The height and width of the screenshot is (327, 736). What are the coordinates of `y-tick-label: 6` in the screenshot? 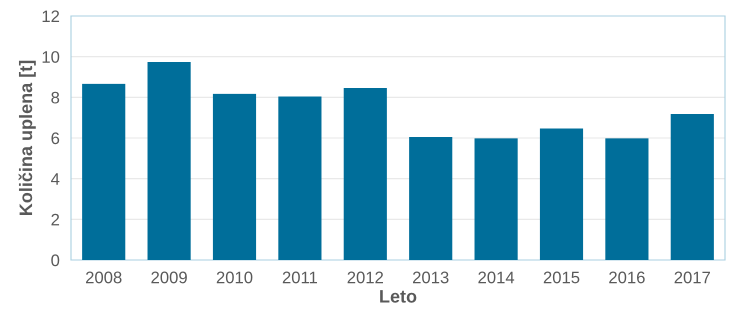 It's located at (55, 138).